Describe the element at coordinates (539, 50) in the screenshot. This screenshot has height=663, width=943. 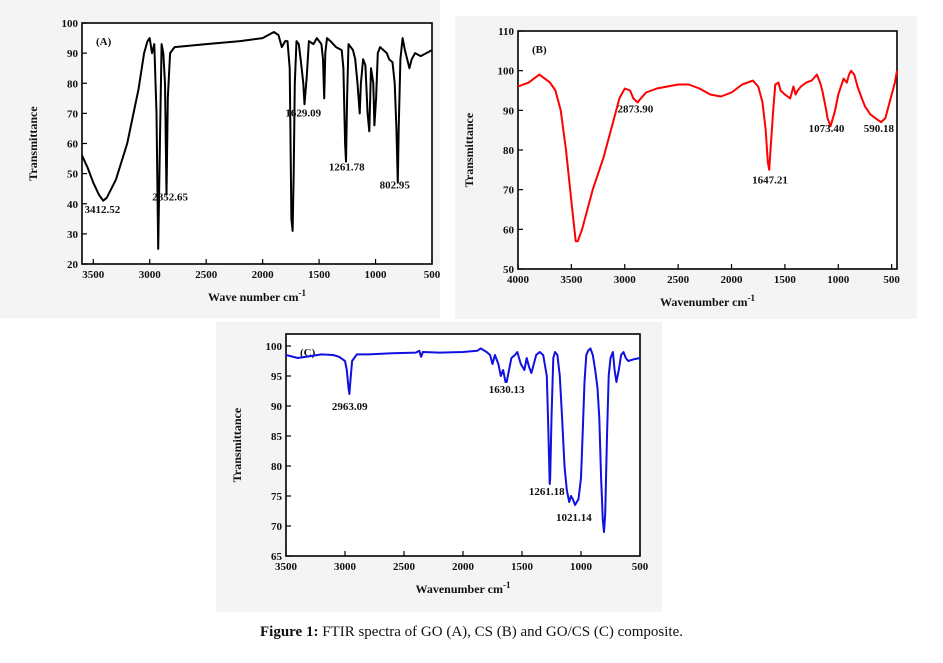
I see `panel-label: (B)` at that location.